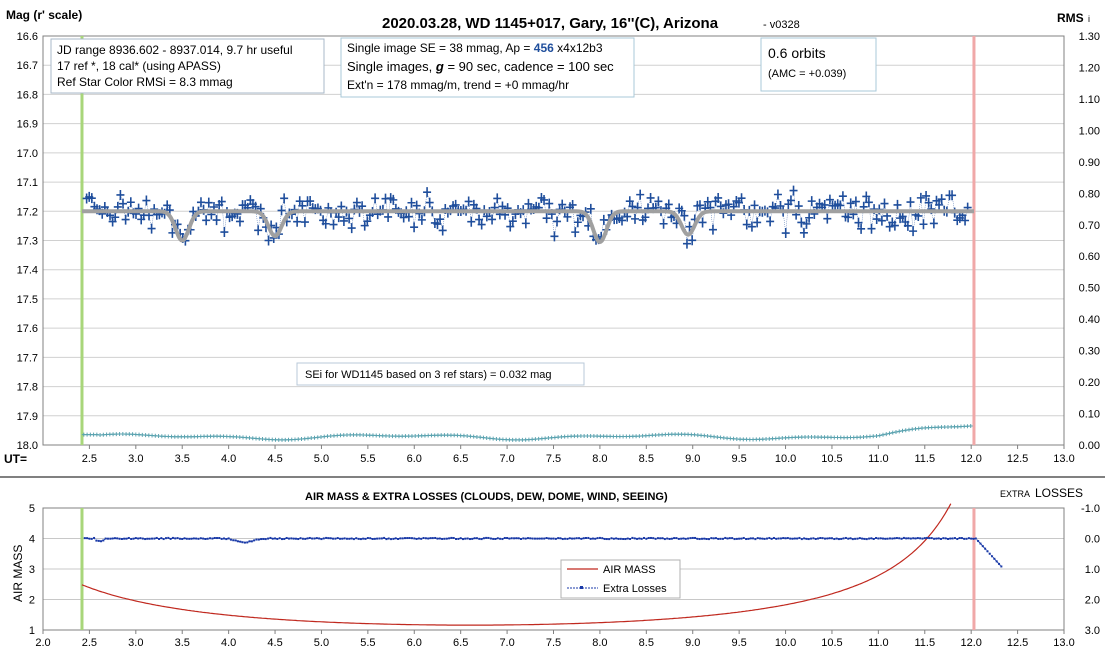 The height and width of the screenshot is (654, 1105). What do you see at coordinates (1063, 459) in the screenshot?
I see `top-x-tick-label: 13.0` at bounding box center [1063, 459].